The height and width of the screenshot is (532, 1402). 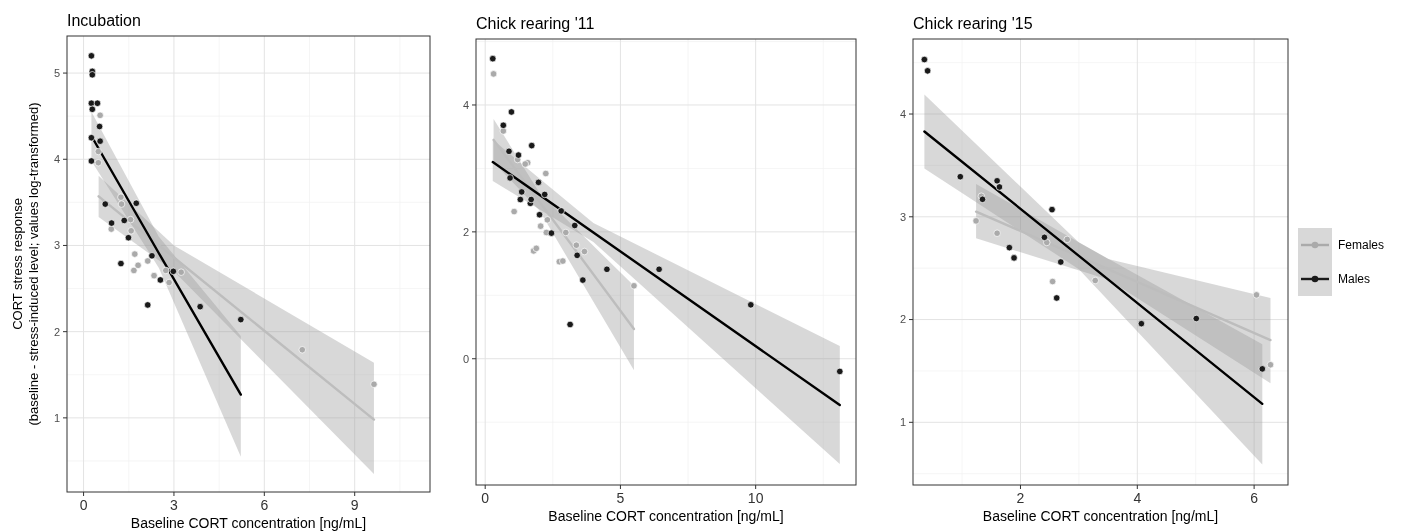 I want to click on y-tick-label: 5, so click(x=56, y=72).